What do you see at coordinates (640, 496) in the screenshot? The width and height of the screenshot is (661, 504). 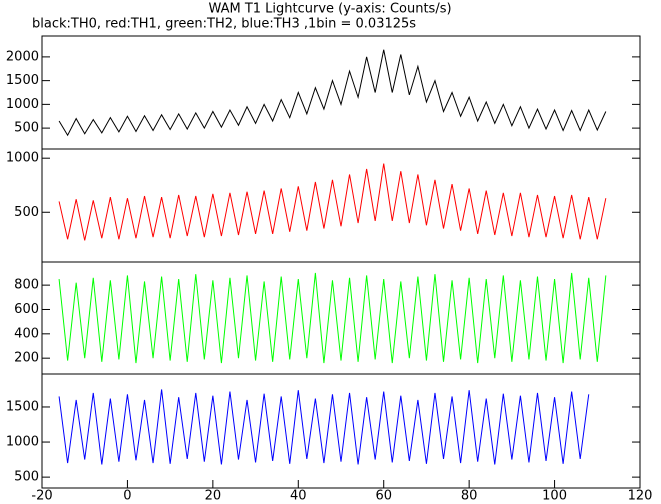 I see `x-tick-label: 120` at bounding box center [640, 496].